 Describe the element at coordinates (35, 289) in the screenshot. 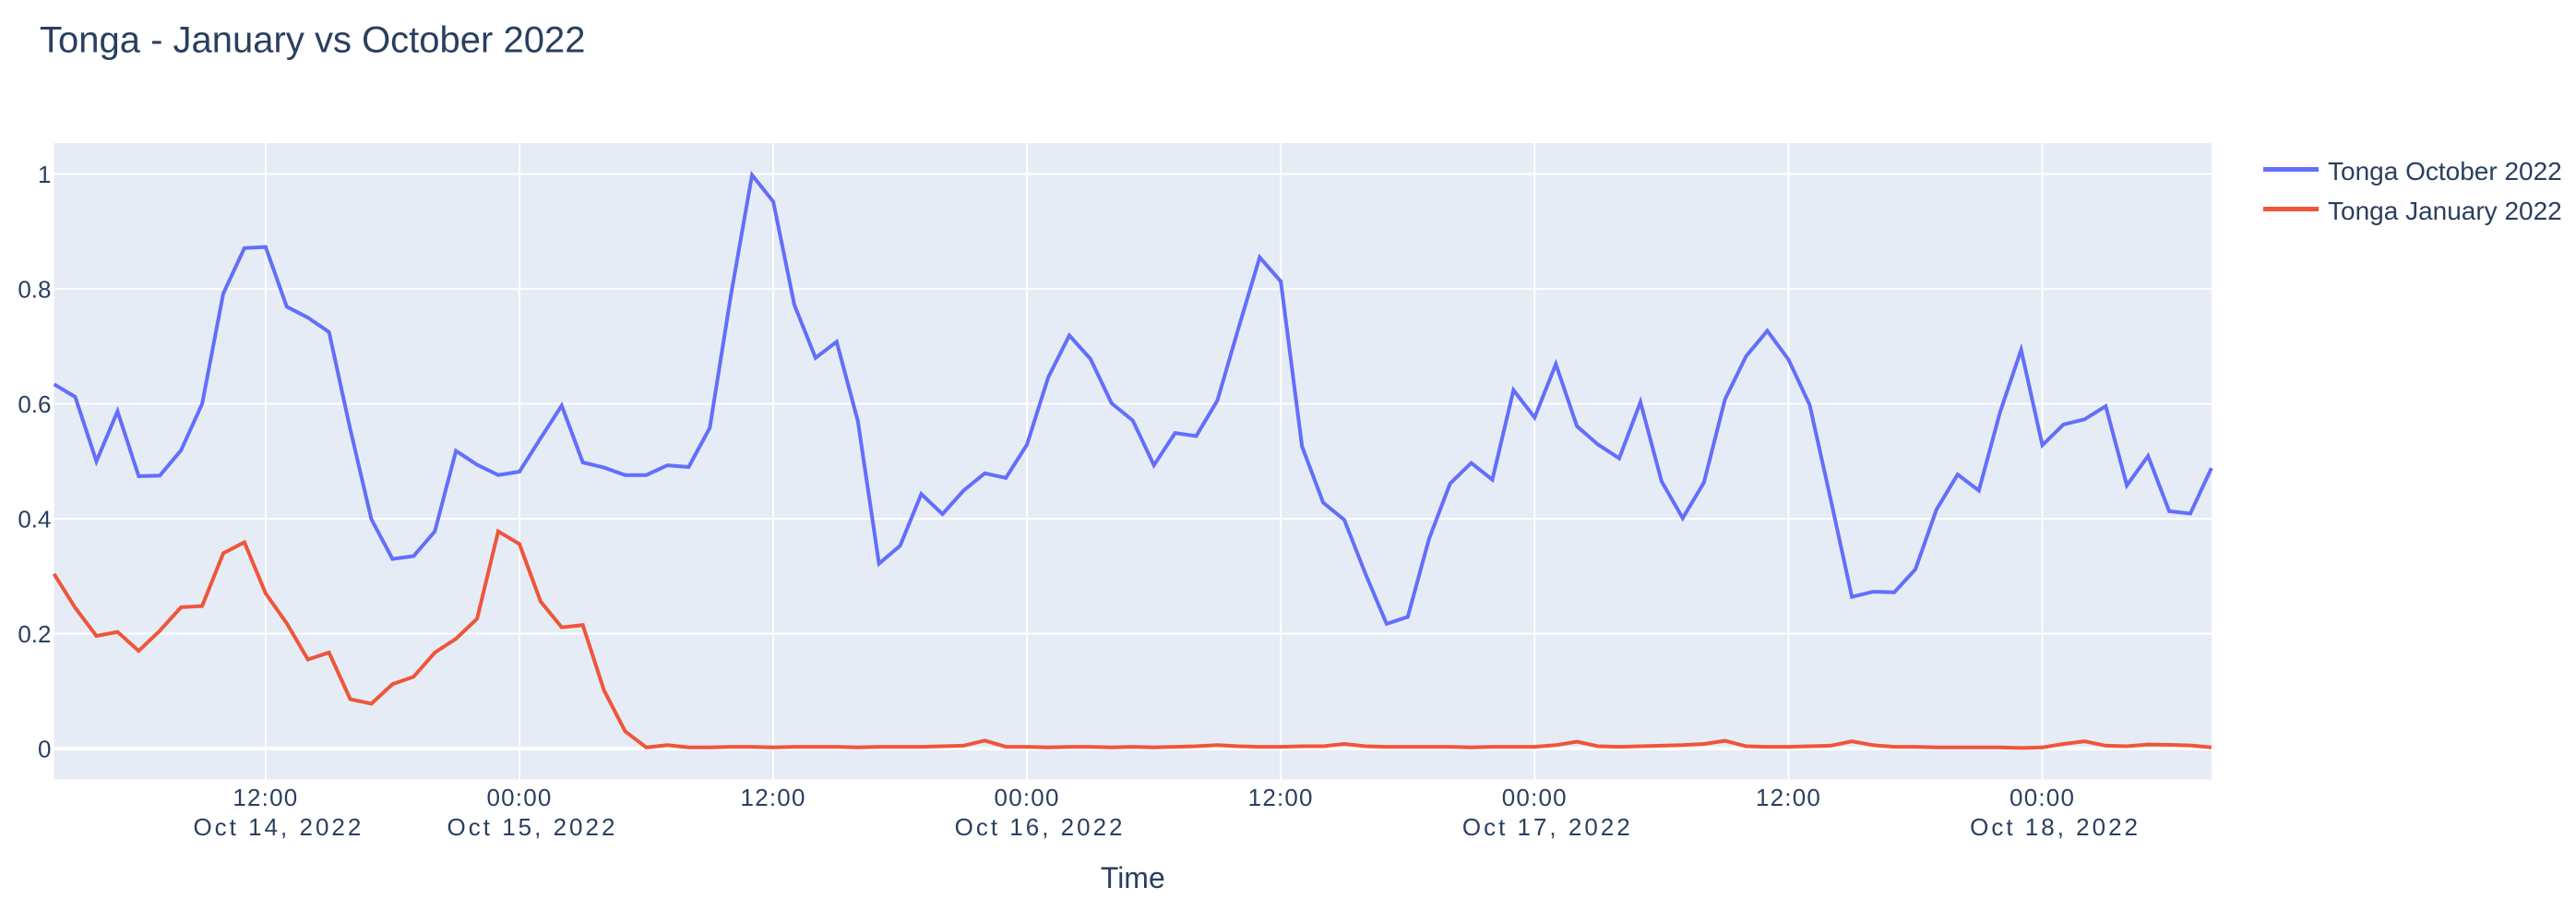

I see `svg-text: 0.8` at that location.